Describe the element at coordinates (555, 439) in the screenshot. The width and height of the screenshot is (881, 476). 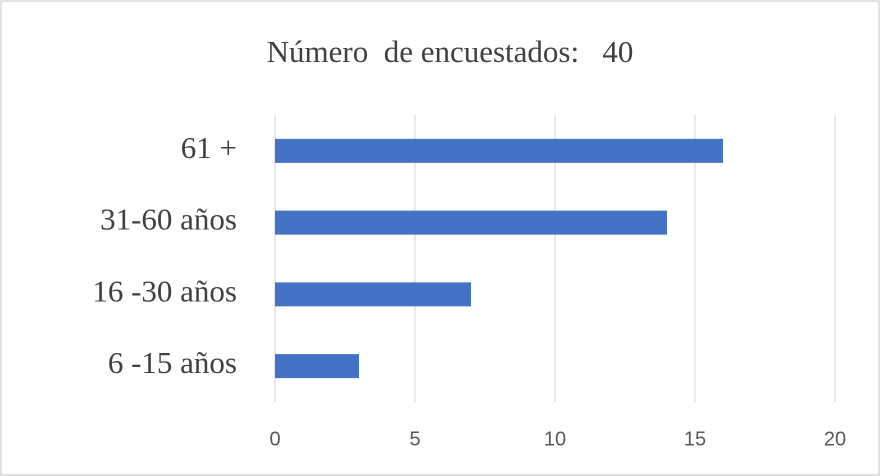
I see `x-tick-label: 10` at that location.